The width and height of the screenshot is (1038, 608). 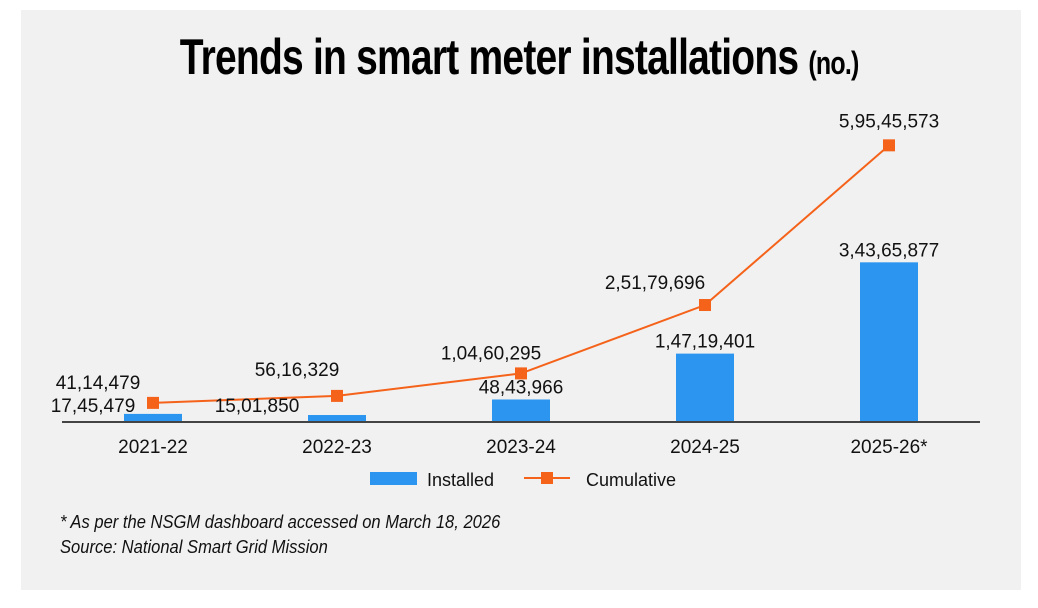 What do you see at coordinates (547, 478) in the screenshot?
I see `legend-cumulative-marker` at bounding box center [547, 478].